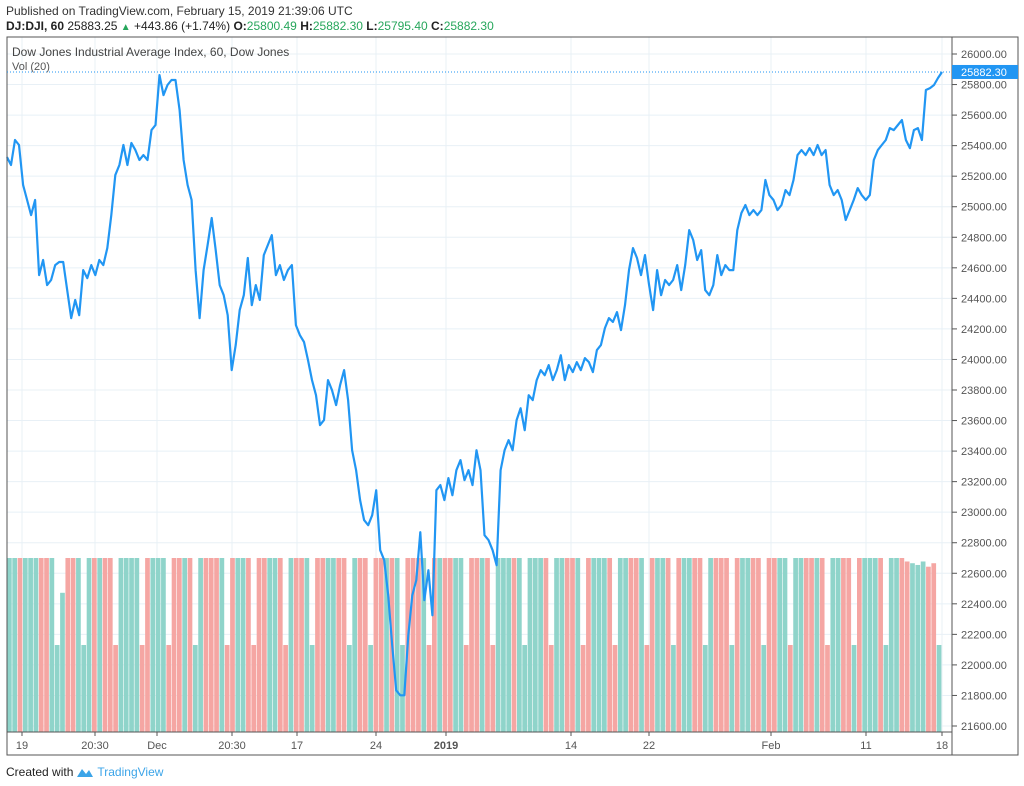  I want to click on last-price-badge, so click(985, 71).